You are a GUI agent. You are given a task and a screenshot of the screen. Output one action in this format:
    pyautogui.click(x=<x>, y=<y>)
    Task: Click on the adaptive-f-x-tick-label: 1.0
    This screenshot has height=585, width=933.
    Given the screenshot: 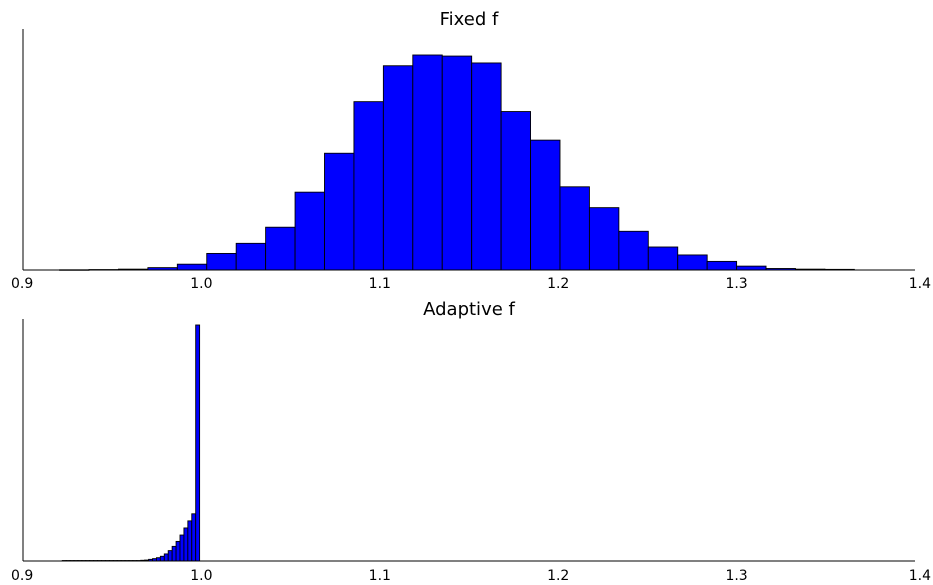 What is the action you would take?
    pyautogui.click(x=201, y=576)
    